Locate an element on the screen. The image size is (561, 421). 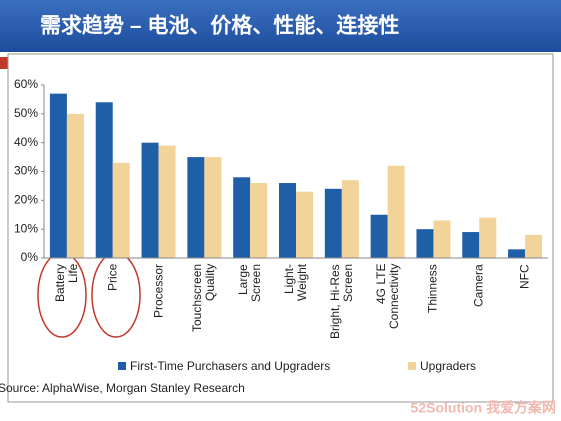
x-tick-label: Camera is located at coordinates (478, 285).